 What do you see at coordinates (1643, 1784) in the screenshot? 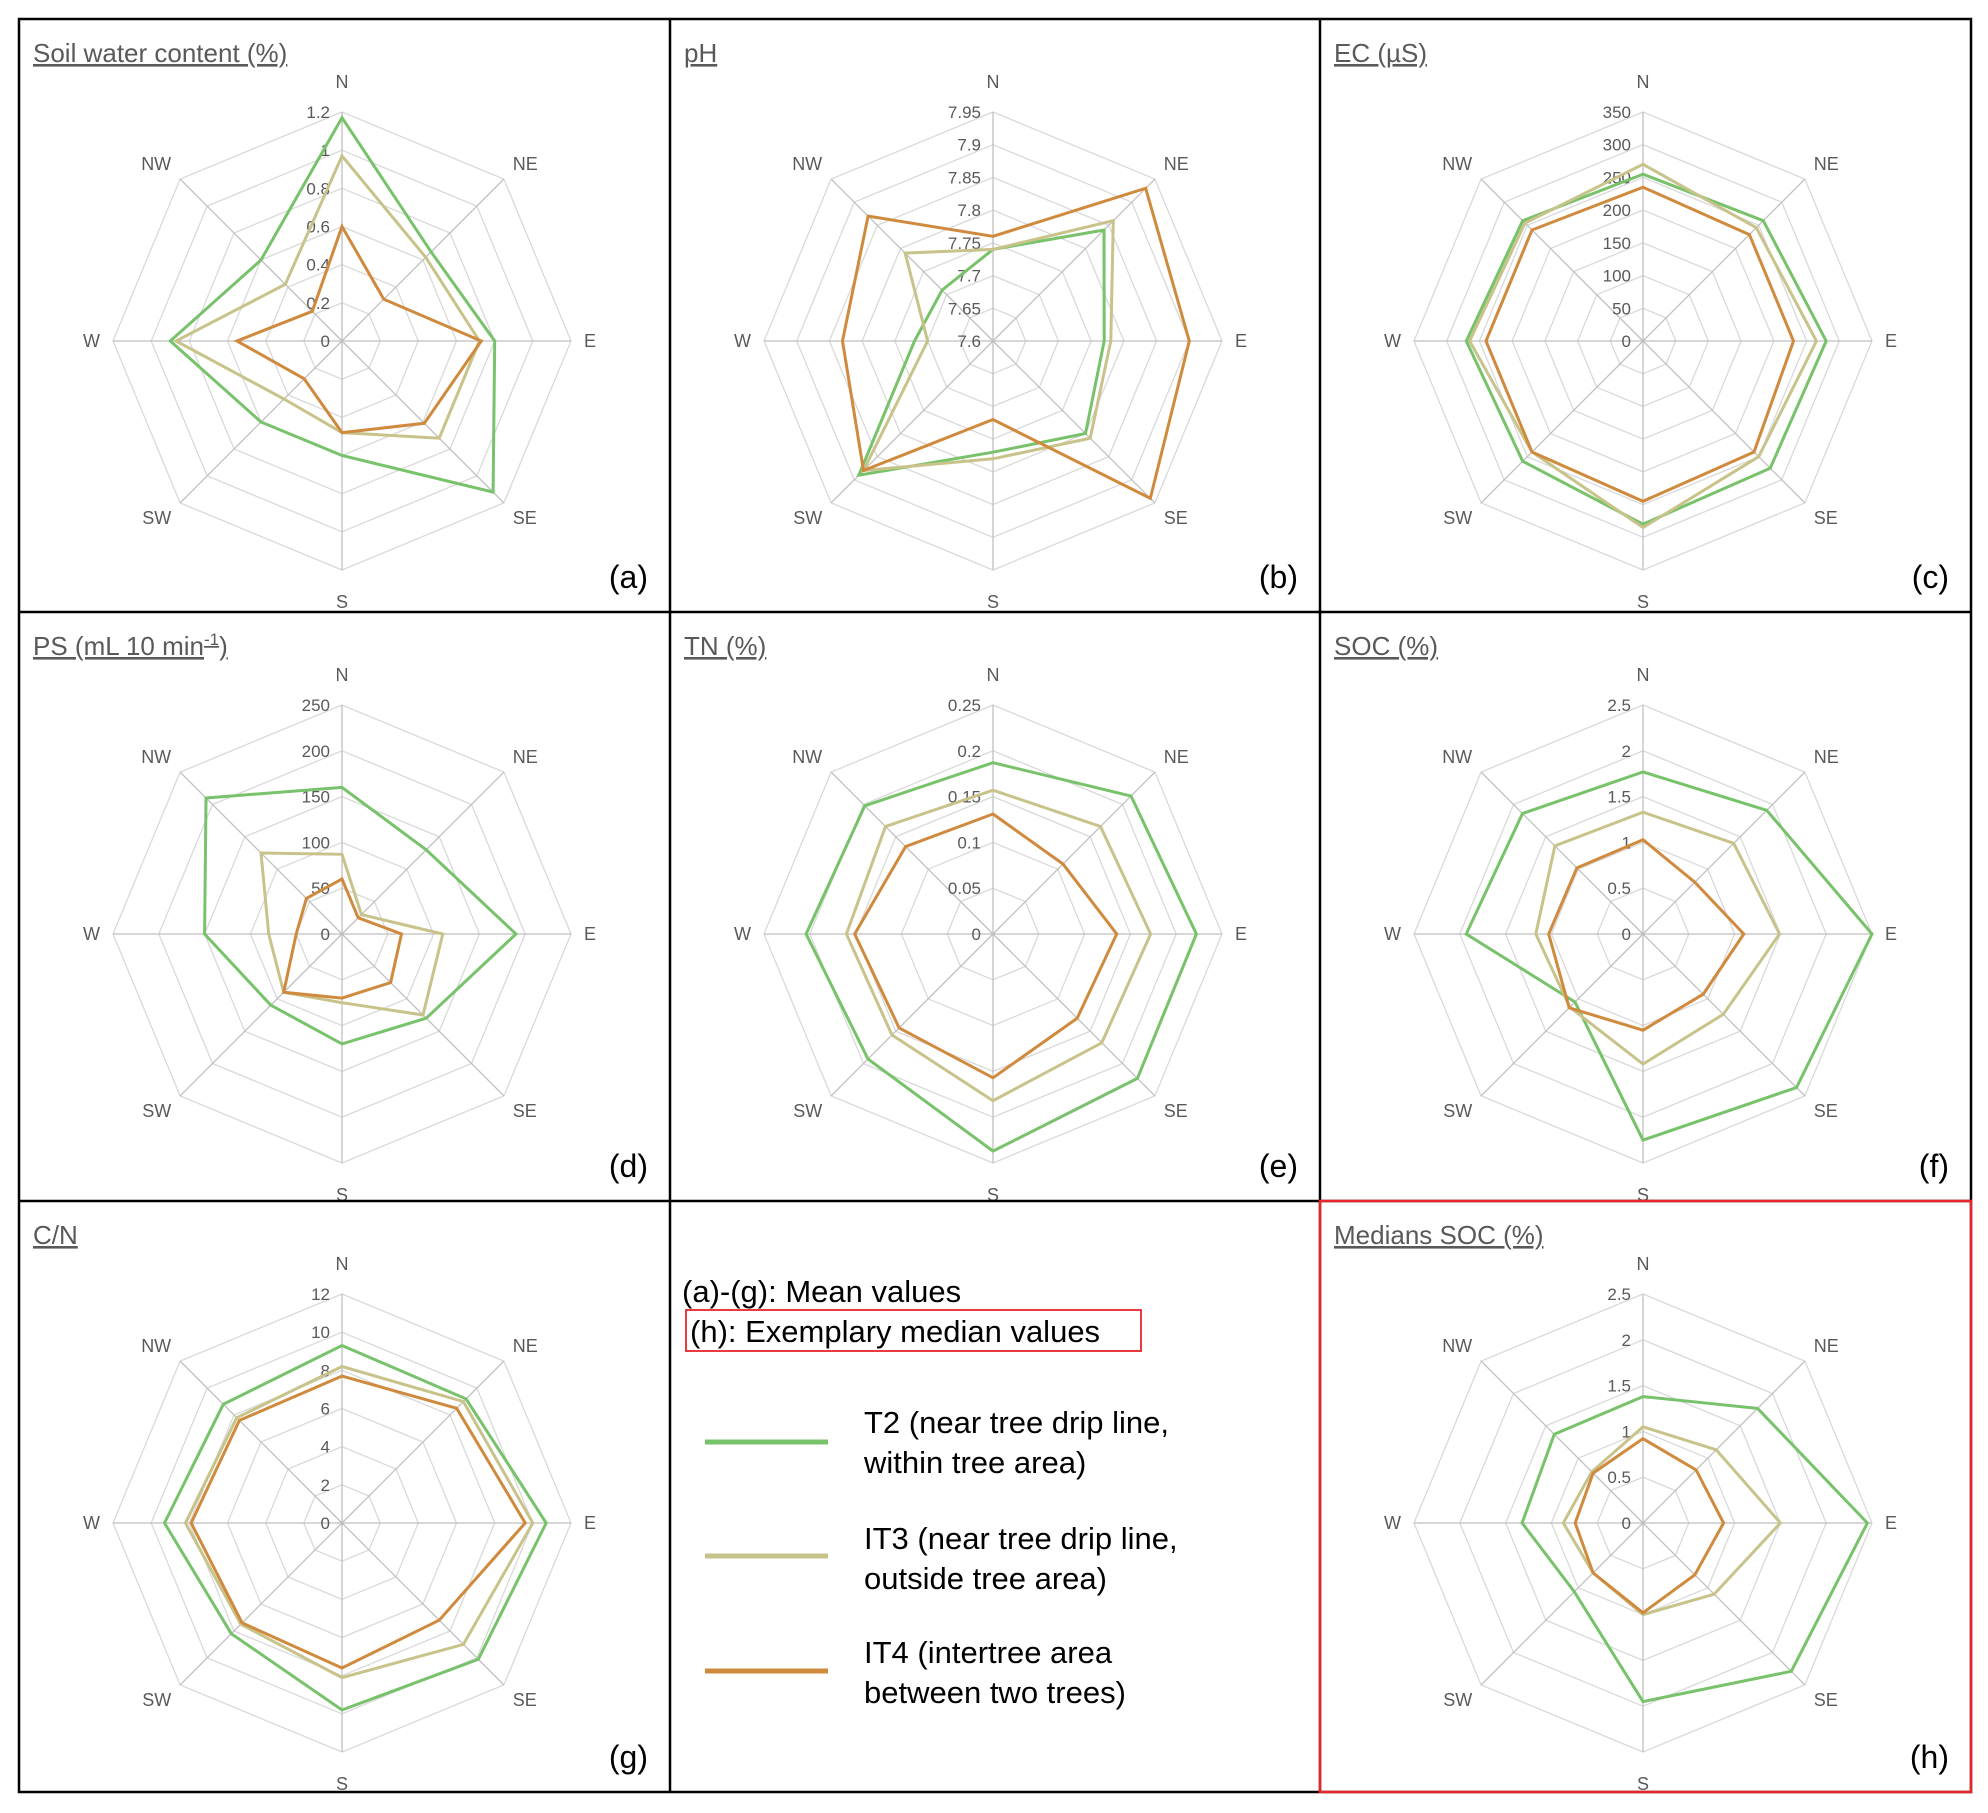
I see `panel-h-direction-s: S` at bounding box center [1643, 1784].